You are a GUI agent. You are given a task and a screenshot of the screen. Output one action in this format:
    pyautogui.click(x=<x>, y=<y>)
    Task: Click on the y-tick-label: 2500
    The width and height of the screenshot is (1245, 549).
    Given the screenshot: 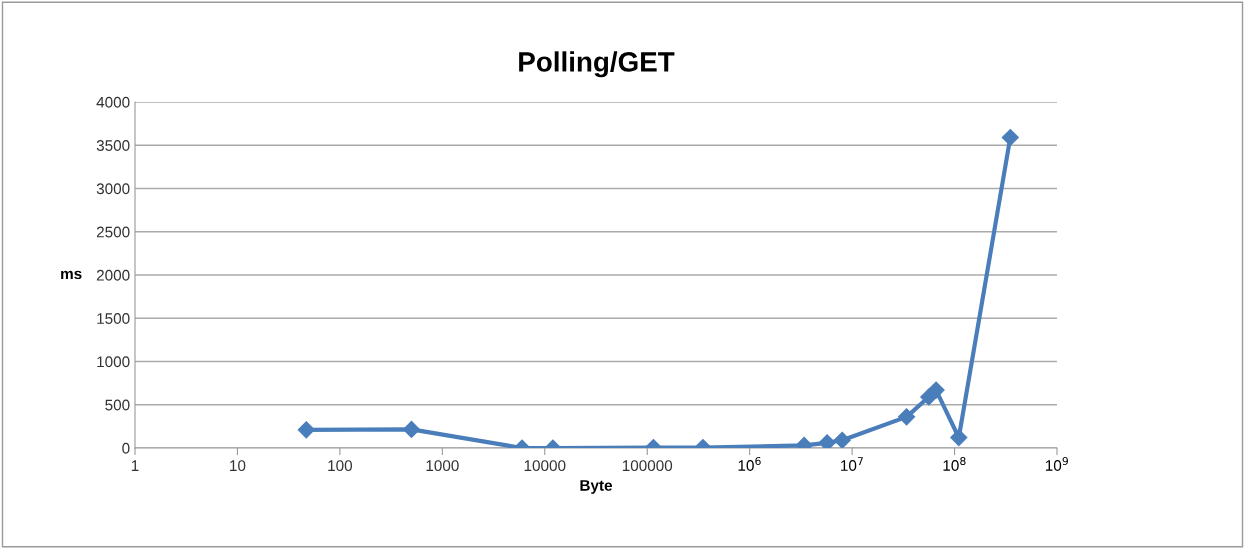 What is the action you would take?
    pyautogui.click(x=113, y=232)
    